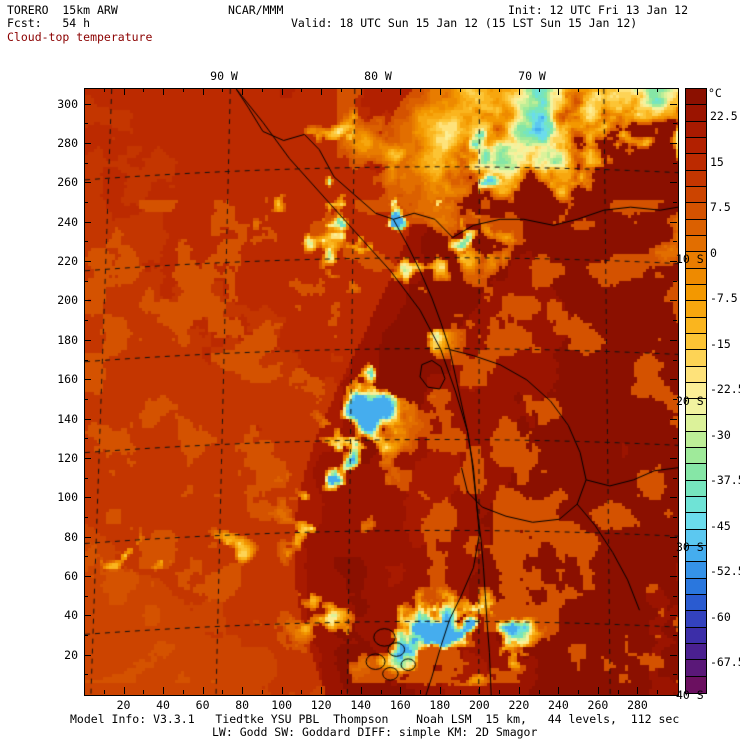  What do you see at coordinates (71, 575) in the screenshot?
I see `y-axis-label: 60` at bounding box center [71, 575].